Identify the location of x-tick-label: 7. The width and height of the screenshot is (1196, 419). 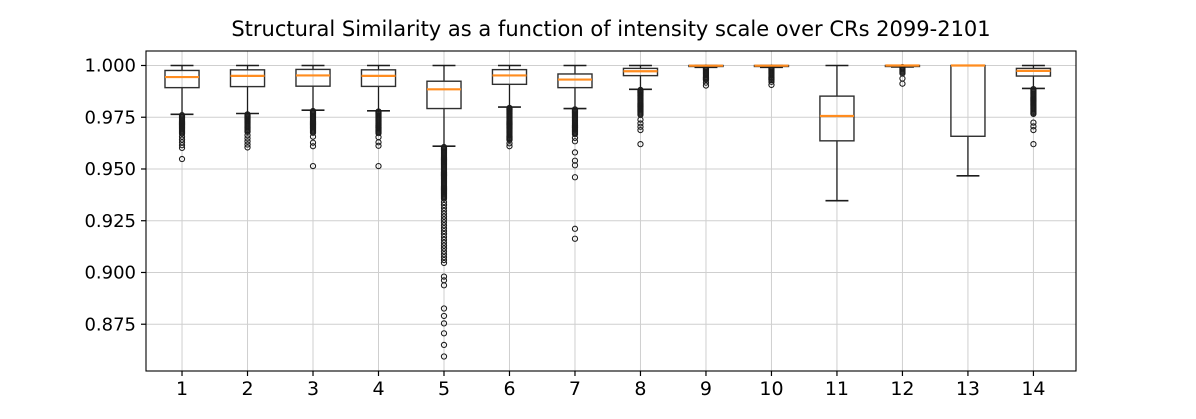
(575, 389).